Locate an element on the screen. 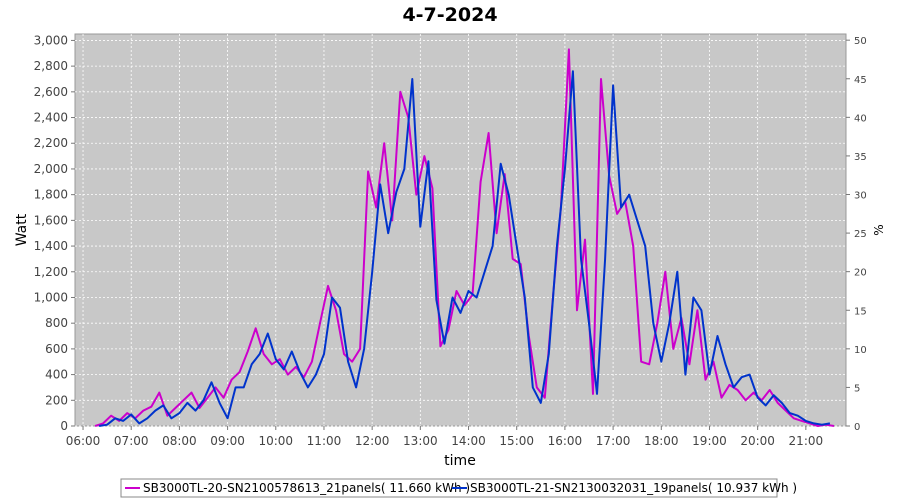 The height and width of the screenshot is (500, 900). x-tick-label: 06:00 is located at coordinates (83, 441).